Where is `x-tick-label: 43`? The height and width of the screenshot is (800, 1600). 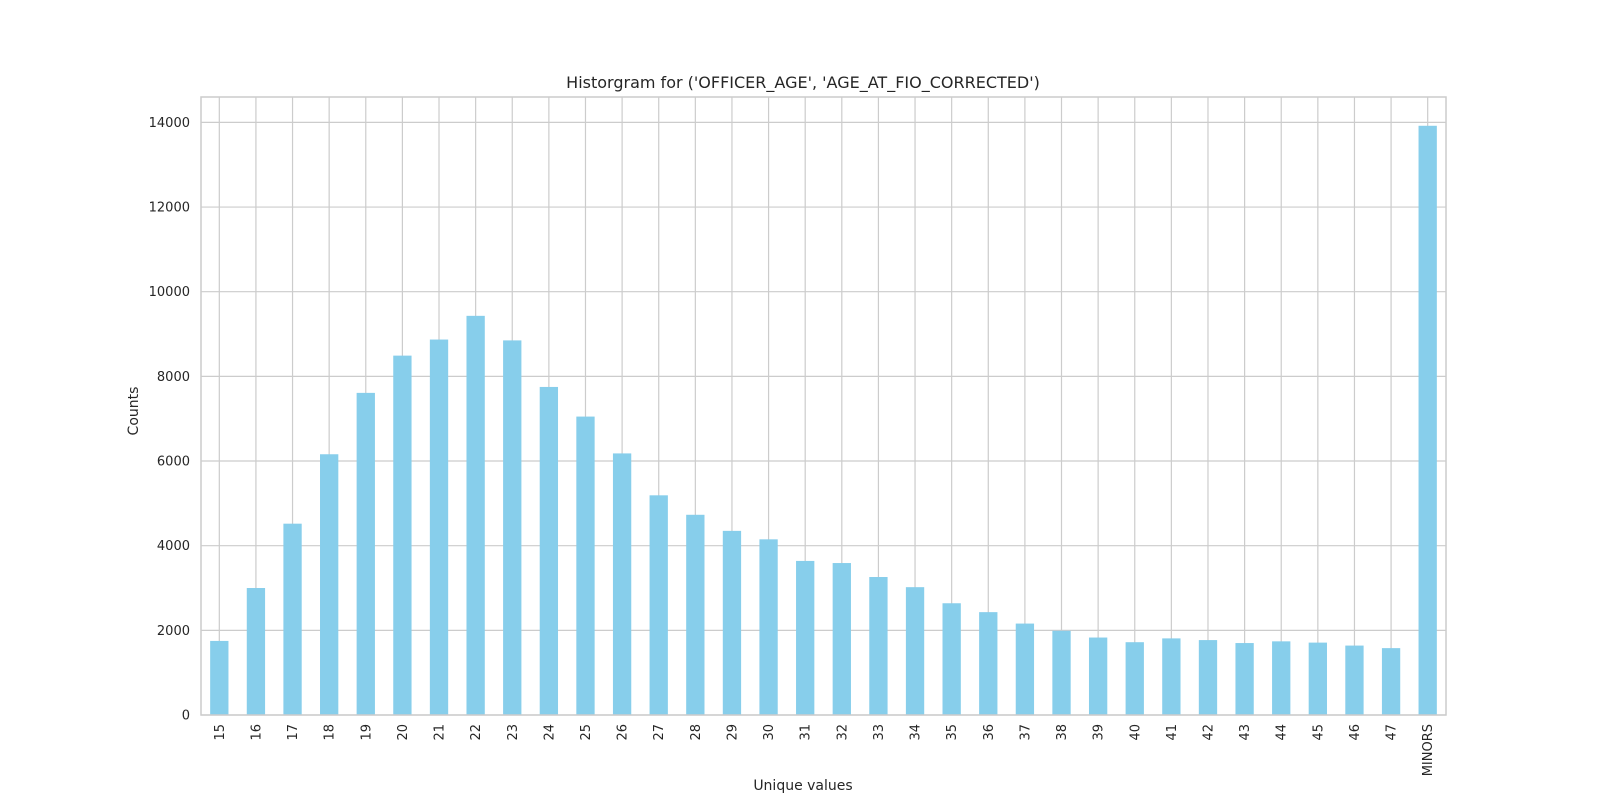
x-tick-label: 43 is located at coordinates (1245, 732).